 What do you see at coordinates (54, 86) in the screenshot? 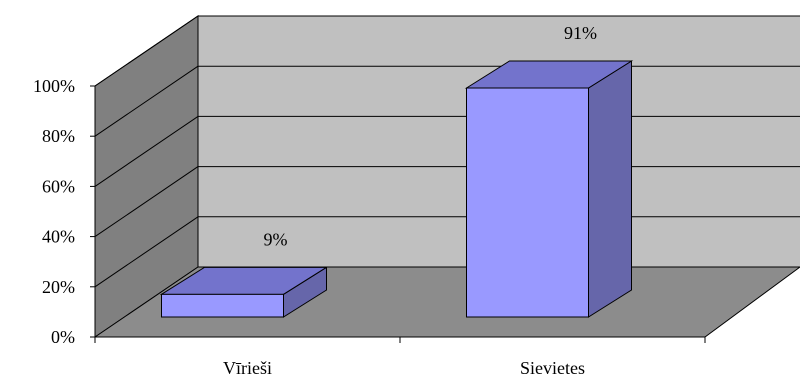
I see `y-tick-label: 100%` at bounding box center [54, 86].